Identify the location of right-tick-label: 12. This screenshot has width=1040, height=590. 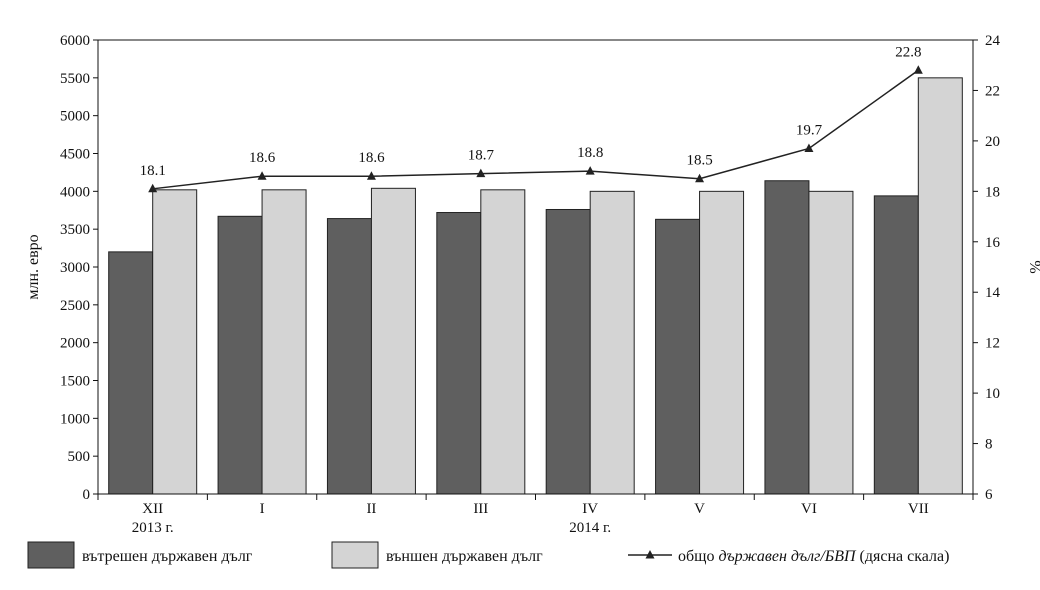
(992, 344).